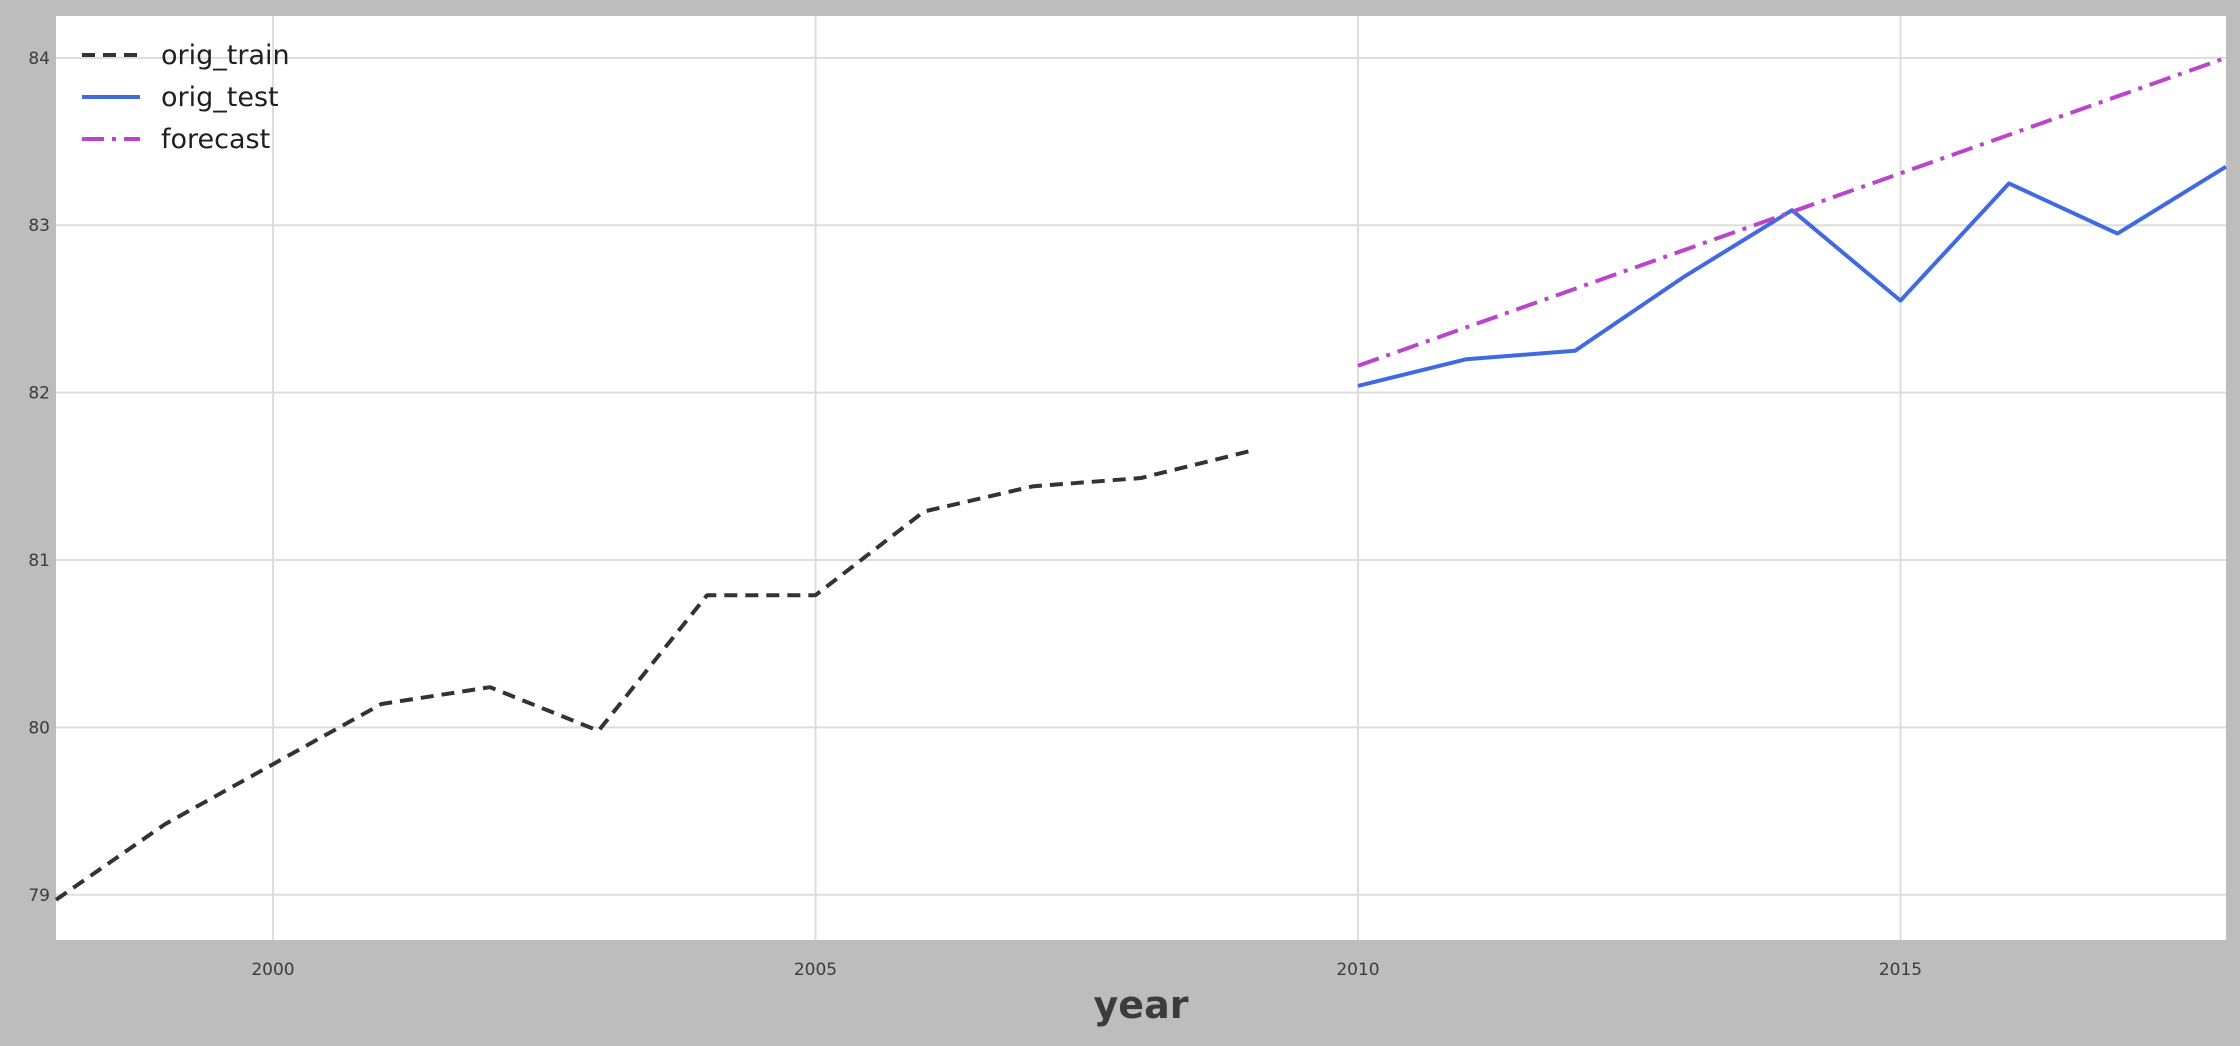 This screenshot has height=1046, width=2240. What do you see at coordinates (215, 139) in the screenshot?
I see `legend-label-forecast: forecast` at bounding box center [215, 139].